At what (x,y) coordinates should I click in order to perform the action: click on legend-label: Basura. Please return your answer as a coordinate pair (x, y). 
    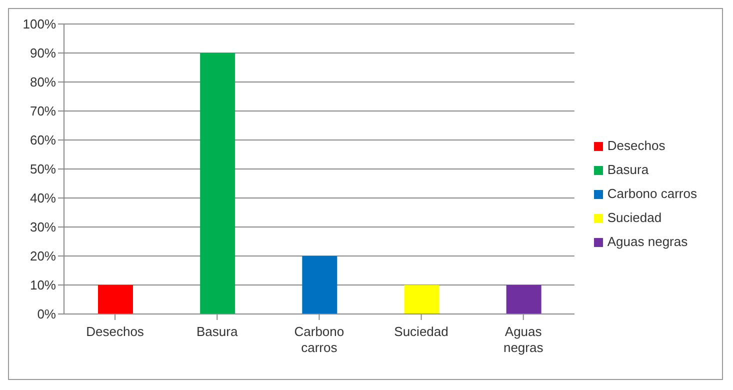
    Looking at the image, I should click on (628, 169).